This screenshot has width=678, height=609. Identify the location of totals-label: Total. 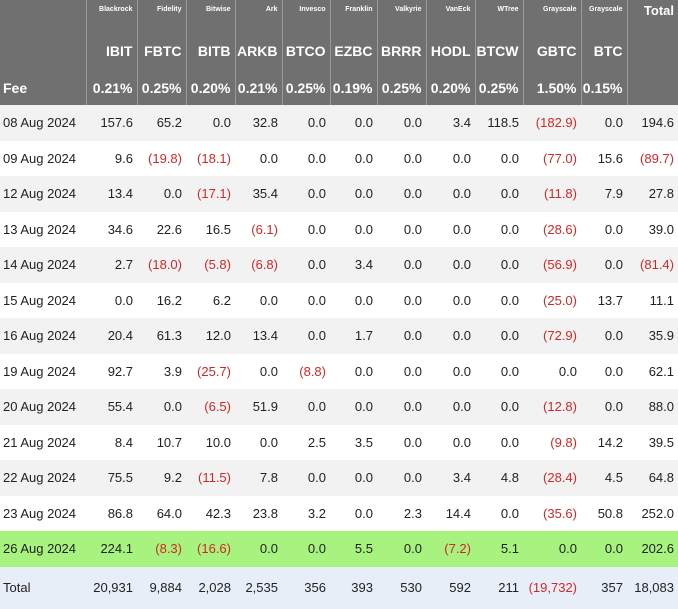
(43, 587).